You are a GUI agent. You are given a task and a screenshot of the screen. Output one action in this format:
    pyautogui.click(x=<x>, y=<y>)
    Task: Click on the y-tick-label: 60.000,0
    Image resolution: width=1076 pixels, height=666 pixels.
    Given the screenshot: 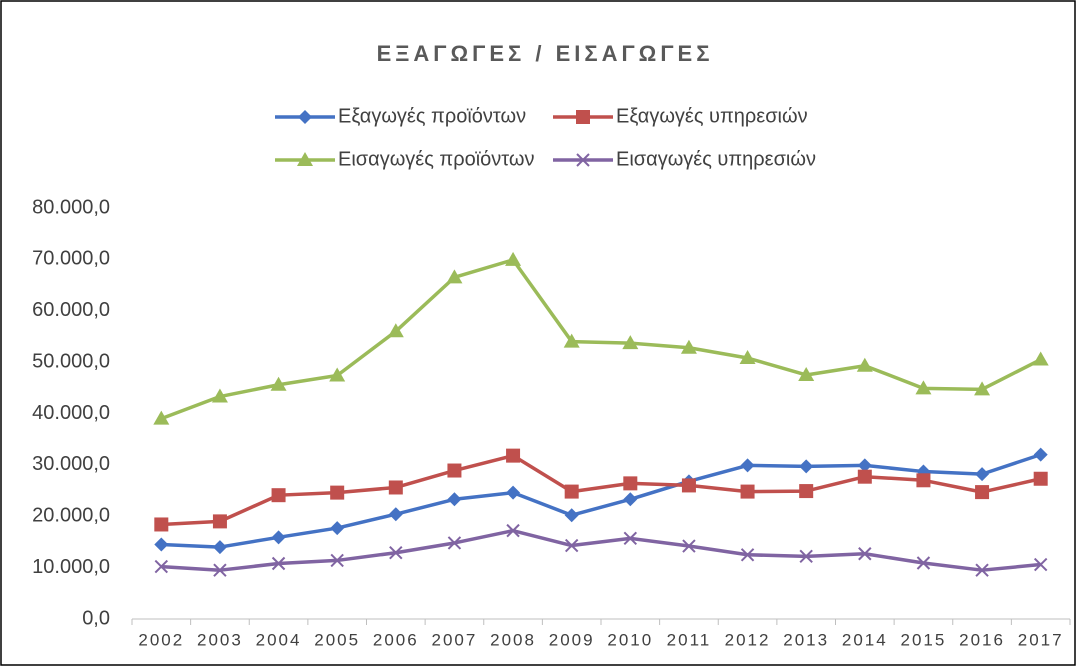 What is the action you would take?
    pyautogui.click(x=71, y=310)
    